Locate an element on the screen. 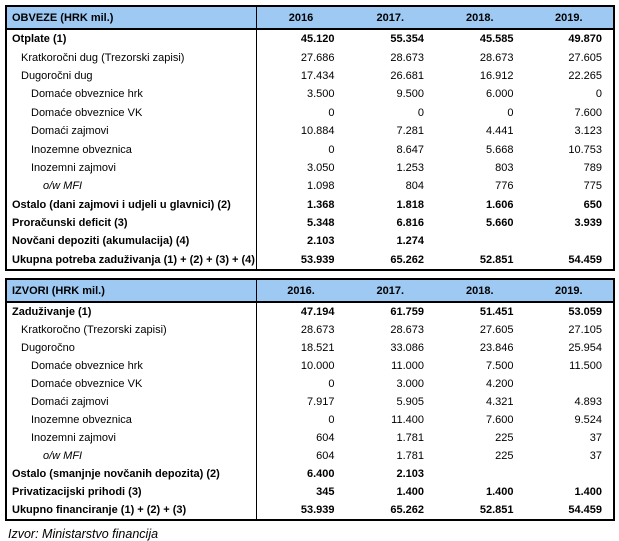 This screenshot has width=619, height=541. row-label: Ukupno financiranje (1) + (2) + (3) is located at coordinates (131, 511).